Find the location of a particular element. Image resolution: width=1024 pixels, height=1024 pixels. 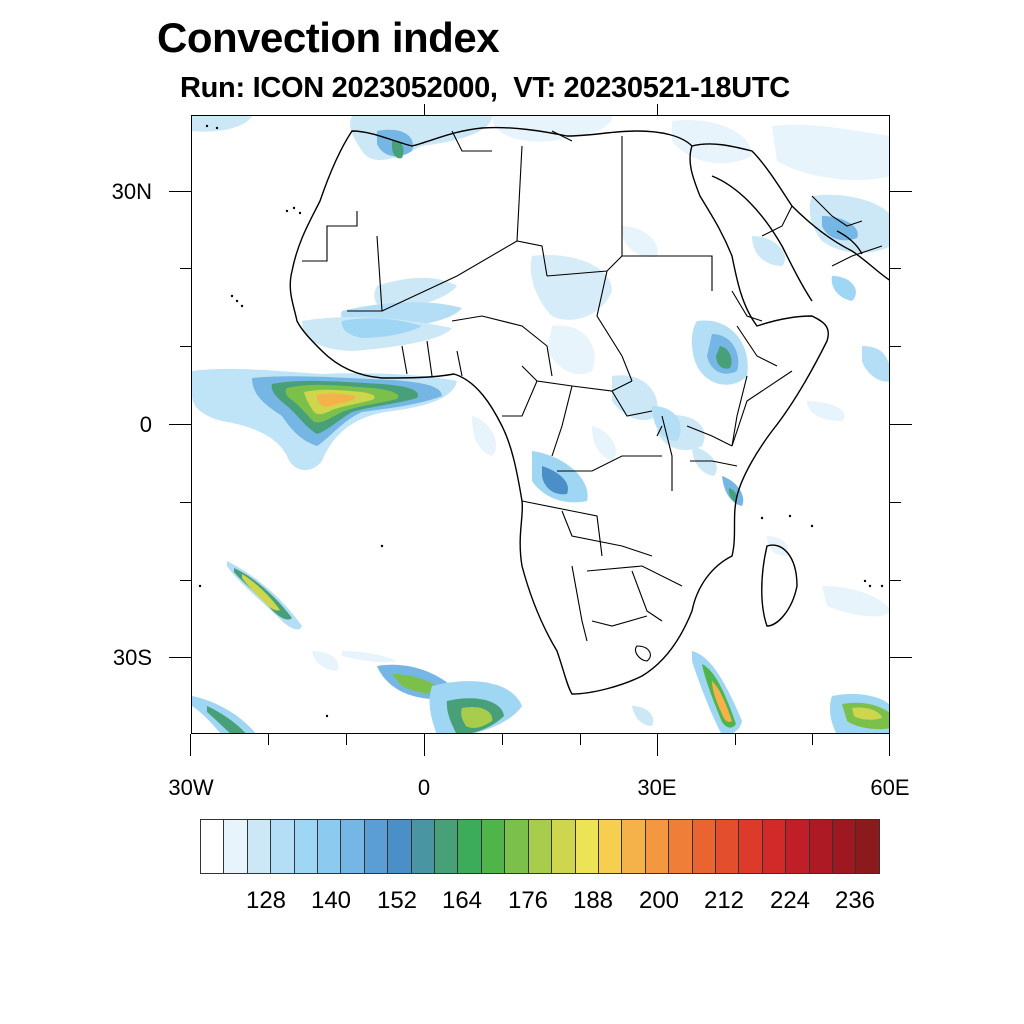

colorbar-label: 152 is located at coordinates (397, 900).